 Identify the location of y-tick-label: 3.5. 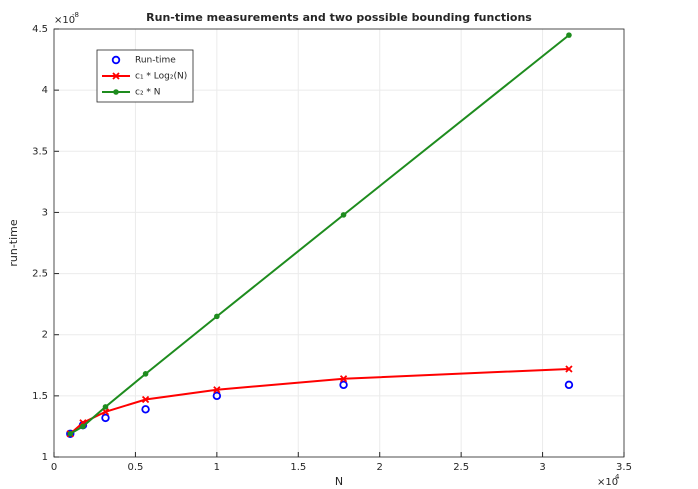
(40, 151).